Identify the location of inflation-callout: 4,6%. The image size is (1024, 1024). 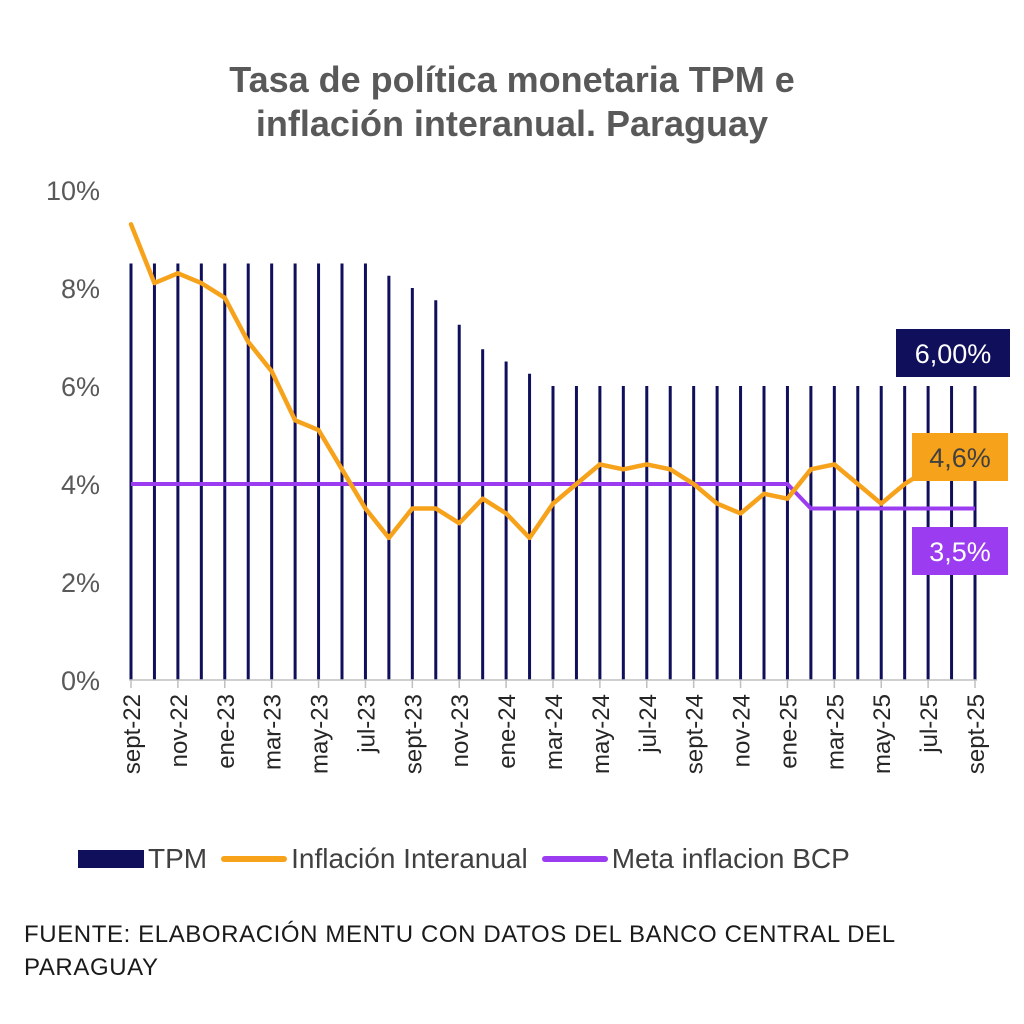
(960, 457).